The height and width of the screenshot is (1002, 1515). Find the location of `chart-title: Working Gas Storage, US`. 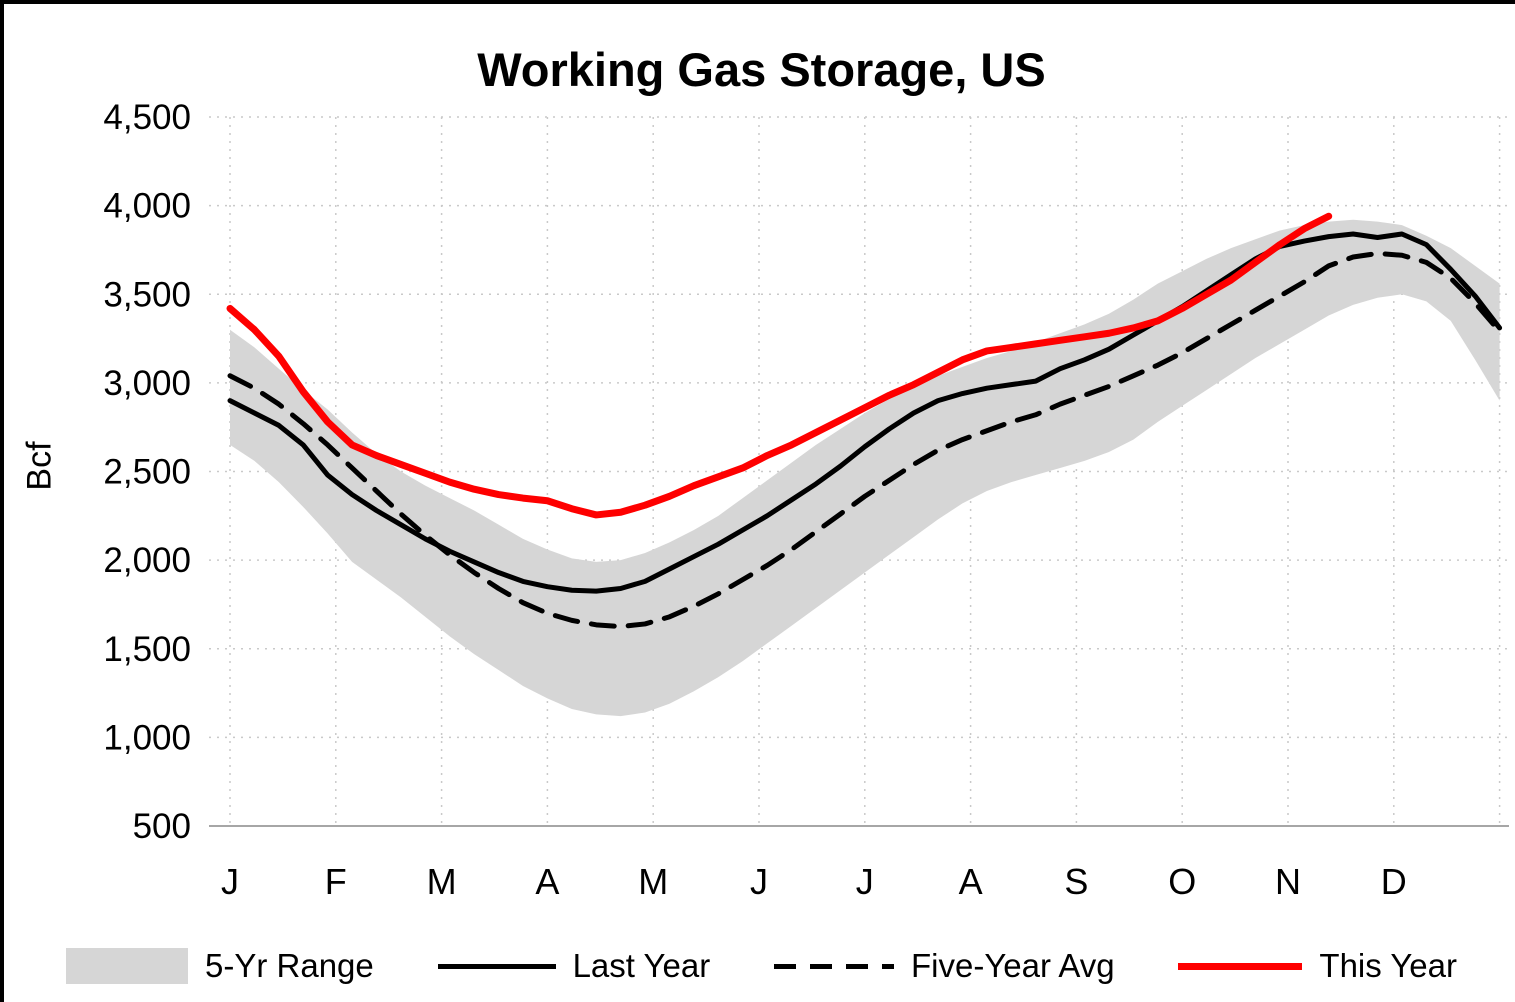

chart-title: Working Gas Storage, US is located at coordinates (761, 69).